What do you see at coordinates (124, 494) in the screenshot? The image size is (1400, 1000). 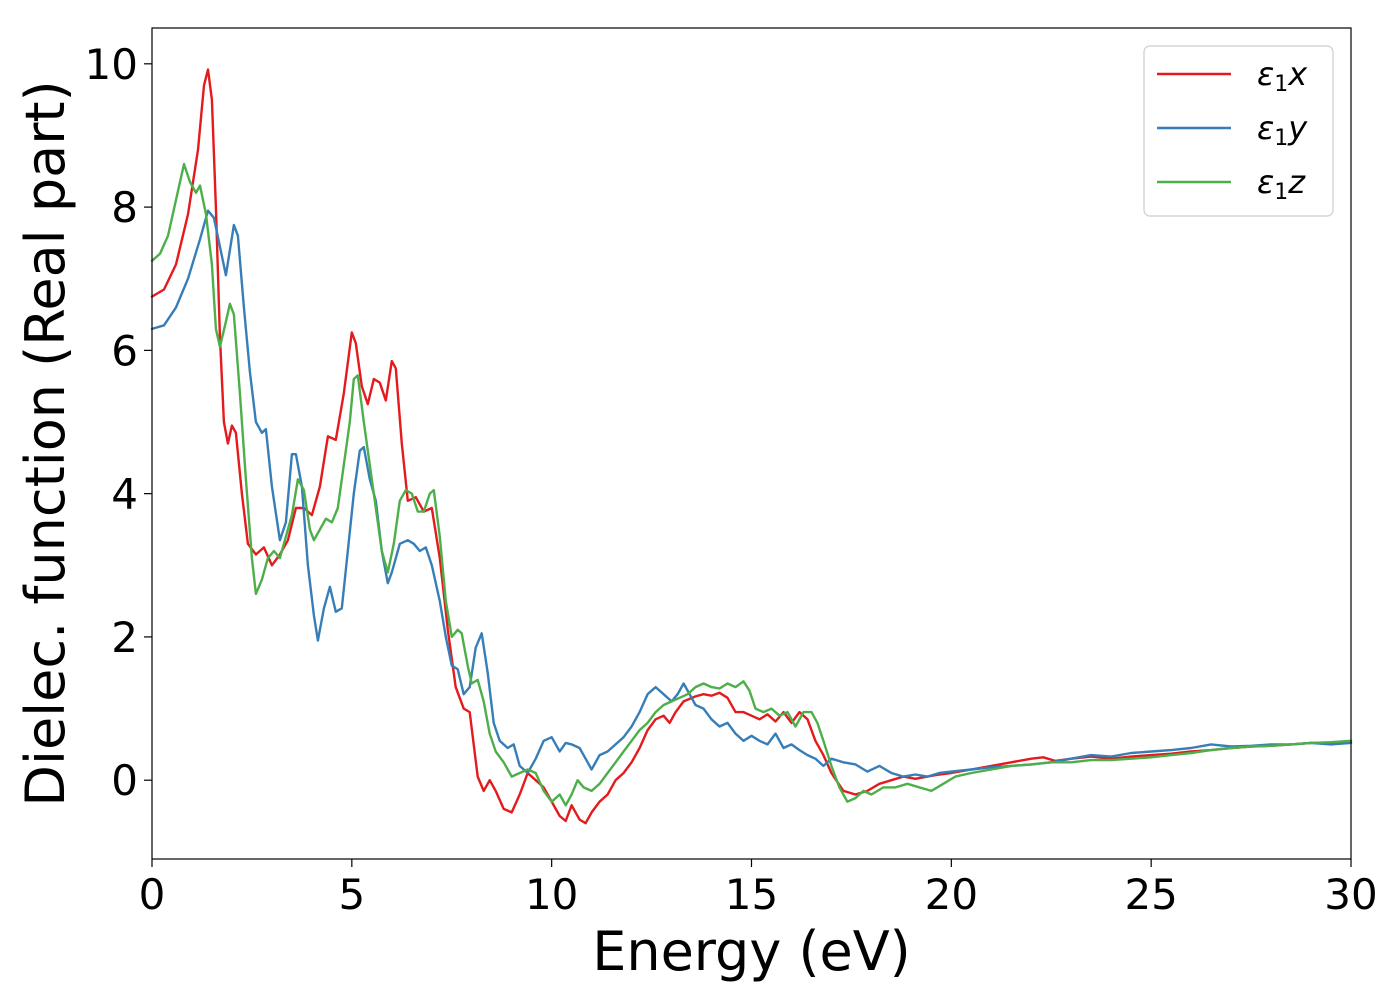 I see `y-tick-label: 4` at bounding box center [124, 494].